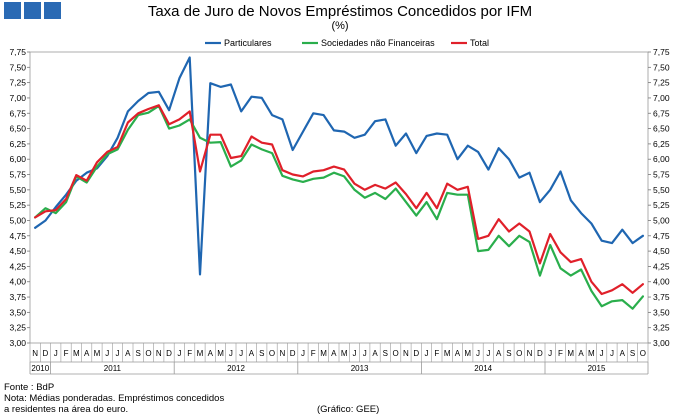 This screenshot has width=680, height=415. What do you see at coordinates (661, 251) in the screenshot?
I see `y-tick-label-right: 4,50` at bounding box center [661, 251].